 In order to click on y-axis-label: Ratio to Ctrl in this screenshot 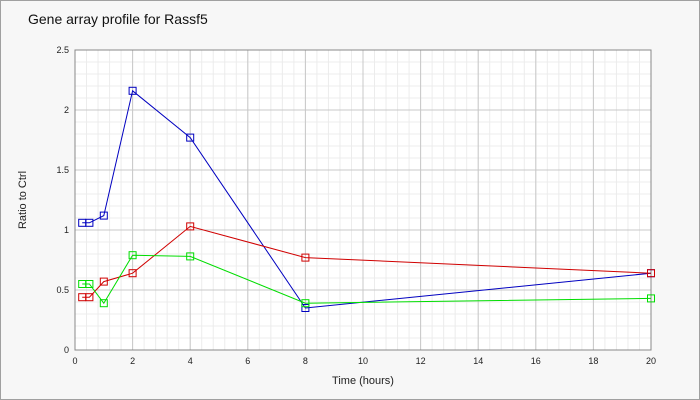, I will do `click(23, 200)`.